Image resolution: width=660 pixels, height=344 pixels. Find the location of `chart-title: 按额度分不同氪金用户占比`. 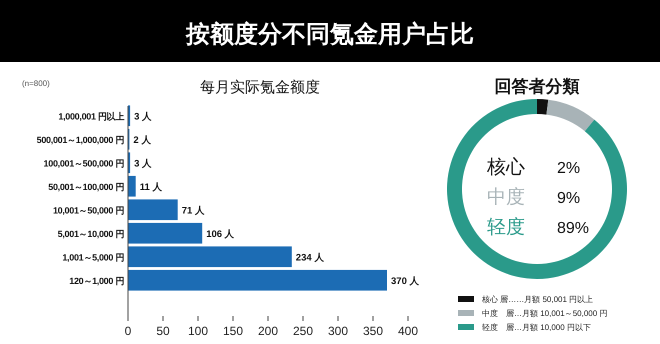

chart-title: 按额度分不同氪金用户占比 is located at coordinates (329, 34).